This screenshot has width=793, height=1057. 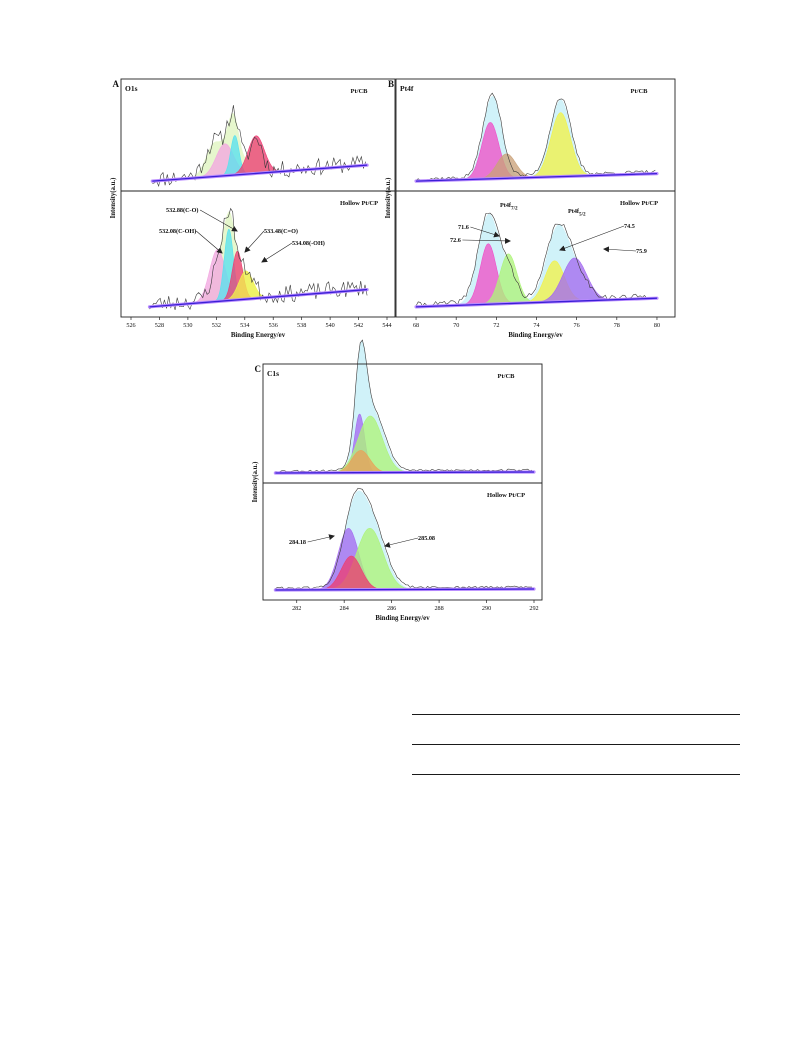 I want to click on x-tick-label: 542, so click(x=358, y=325).